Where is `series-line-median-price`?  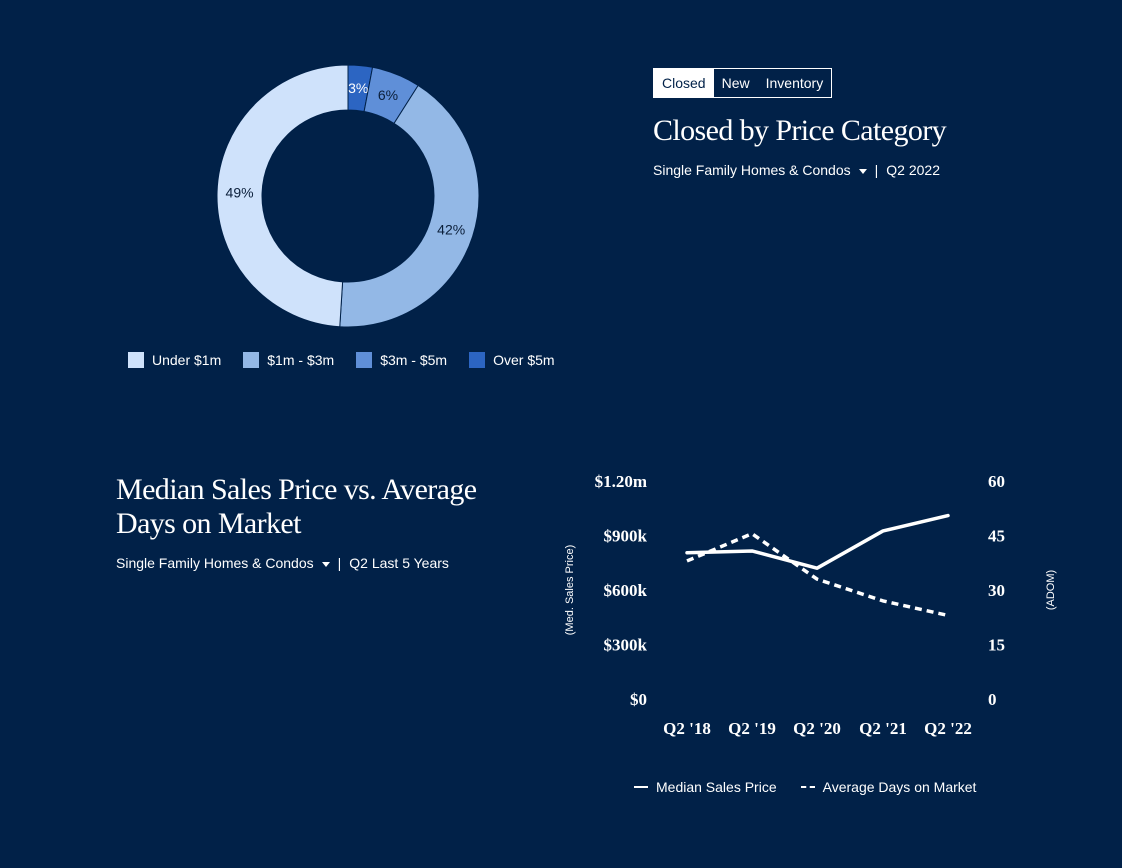
series-line-median-price is located at coordinates (817, 541).